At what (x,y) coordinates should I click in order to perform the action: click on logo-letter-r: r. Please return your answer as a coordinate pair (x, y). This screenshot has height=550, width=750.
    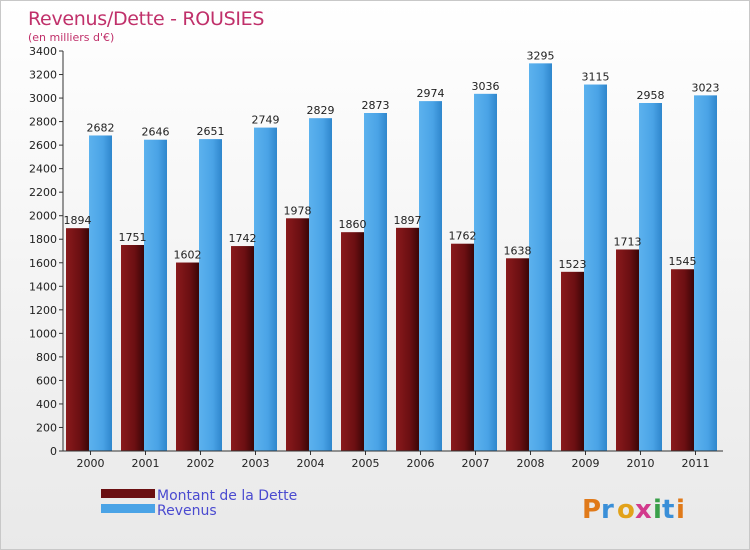
    Looking at the image, I should click on (607, 510).